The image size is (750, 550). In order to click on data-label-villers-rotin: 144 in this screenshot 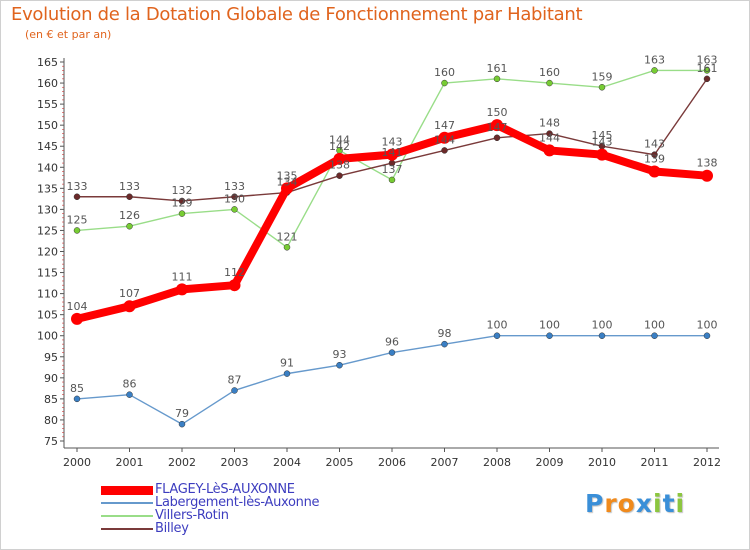, I will do `click(339, 139)`.